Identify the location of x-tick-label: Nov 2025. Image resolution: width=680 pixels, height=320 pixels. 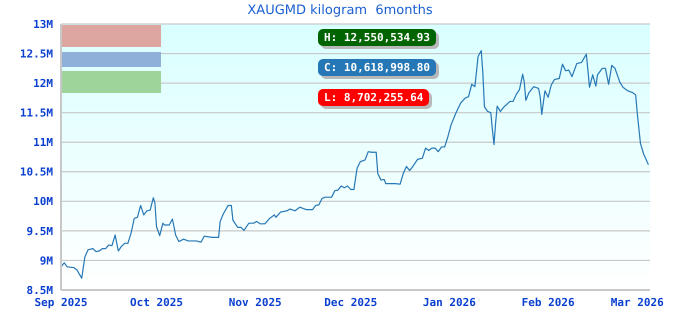
(255, 302).